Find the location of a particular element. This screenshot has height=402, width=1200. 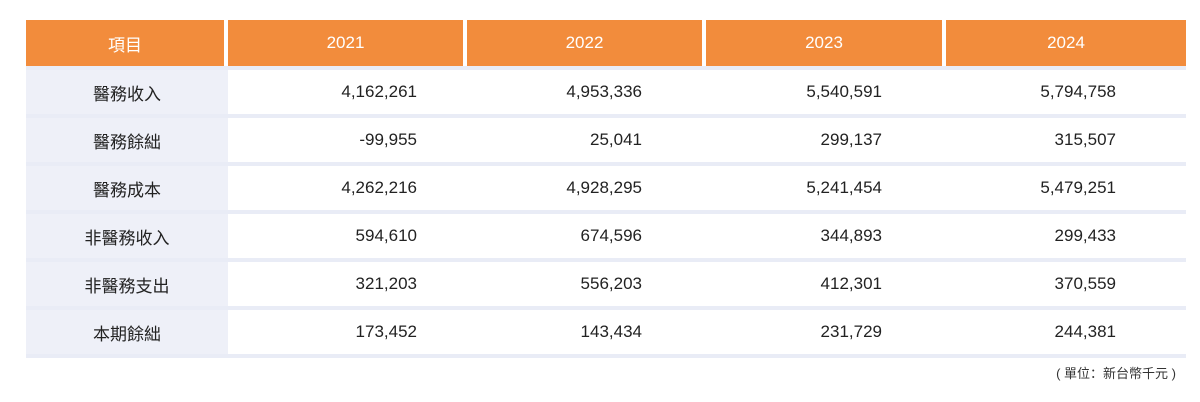

header-row: 項目 2021 2022 2023 2024 is located at coordinates (606, 43).